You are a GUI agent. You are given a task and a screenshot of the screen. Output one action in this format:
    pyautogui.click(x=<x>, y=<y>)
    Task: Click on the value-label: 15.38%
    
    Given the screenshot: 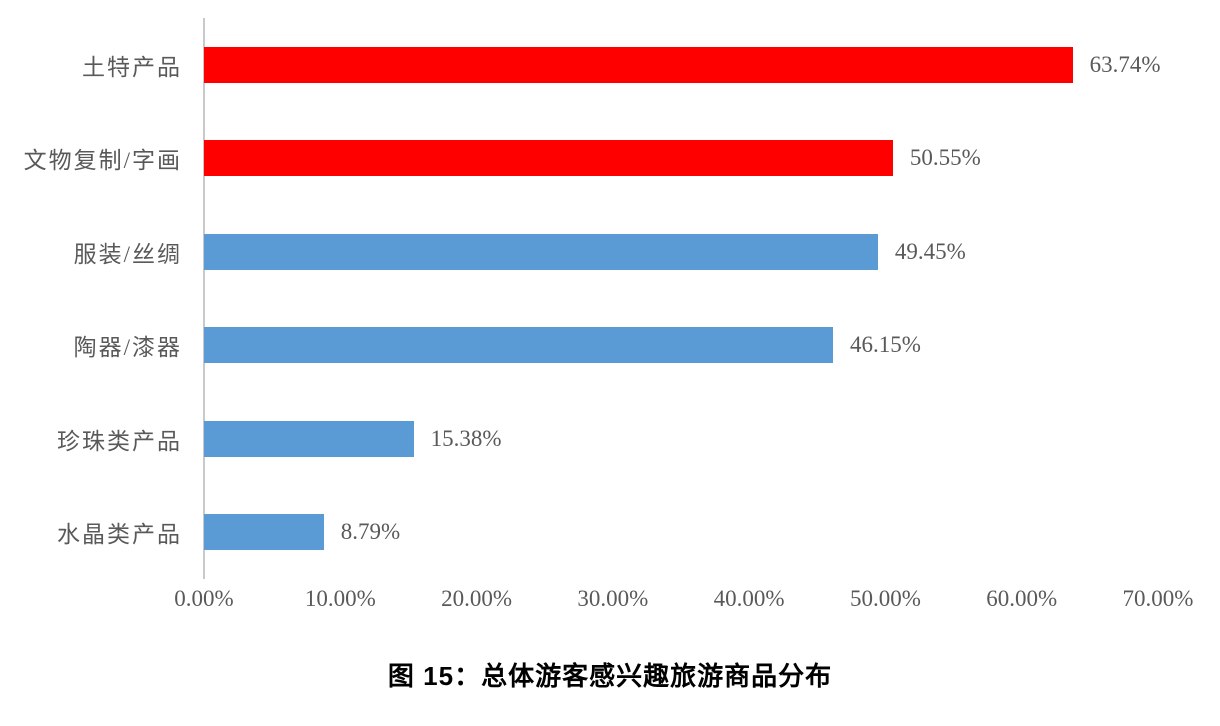 What is the action you would take?
    pyautogui.click(x=466, y=438)
    